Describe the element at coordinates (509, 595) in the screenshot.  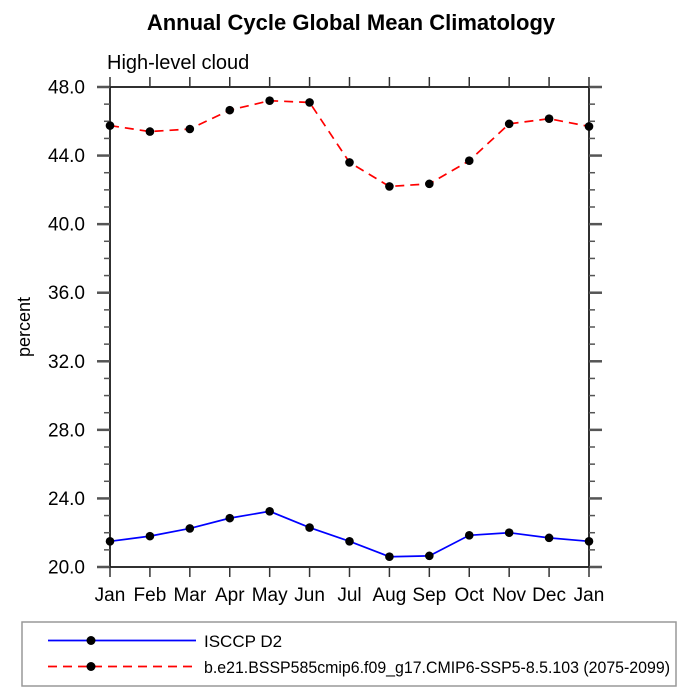
I see `x-tick-label: Nov` at that location.